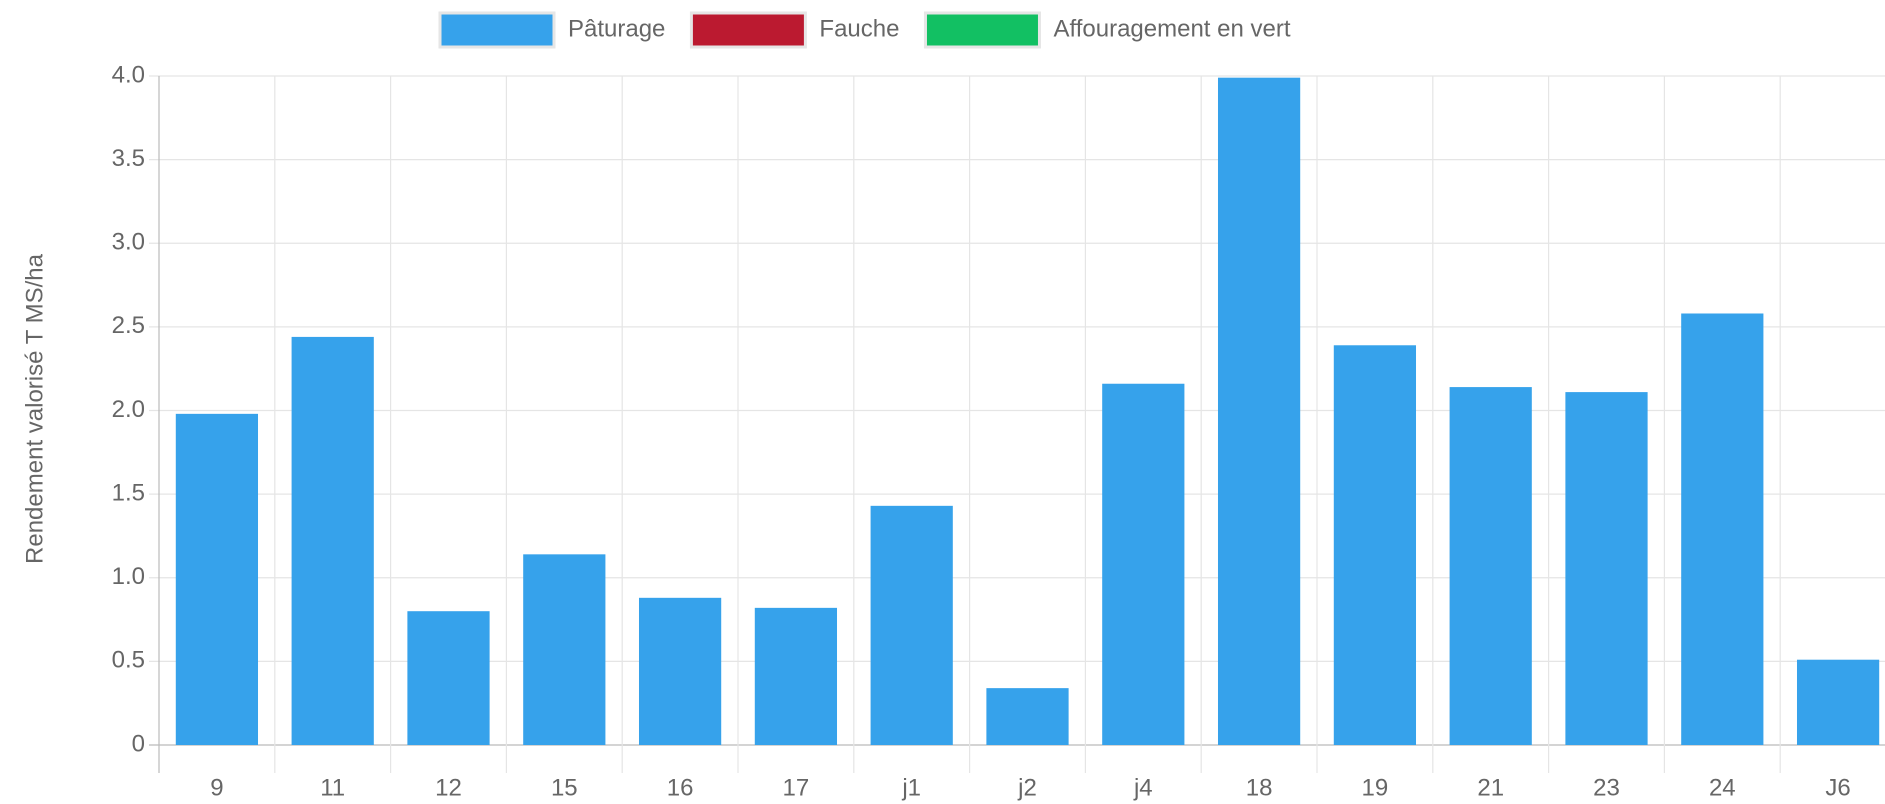 The width and height of the screenshot is (1885, 804). What do you see at coordinates (1259, 787) in the screenshot?
I see `x-tick-label: 18` at bounding box center [1259, 787].